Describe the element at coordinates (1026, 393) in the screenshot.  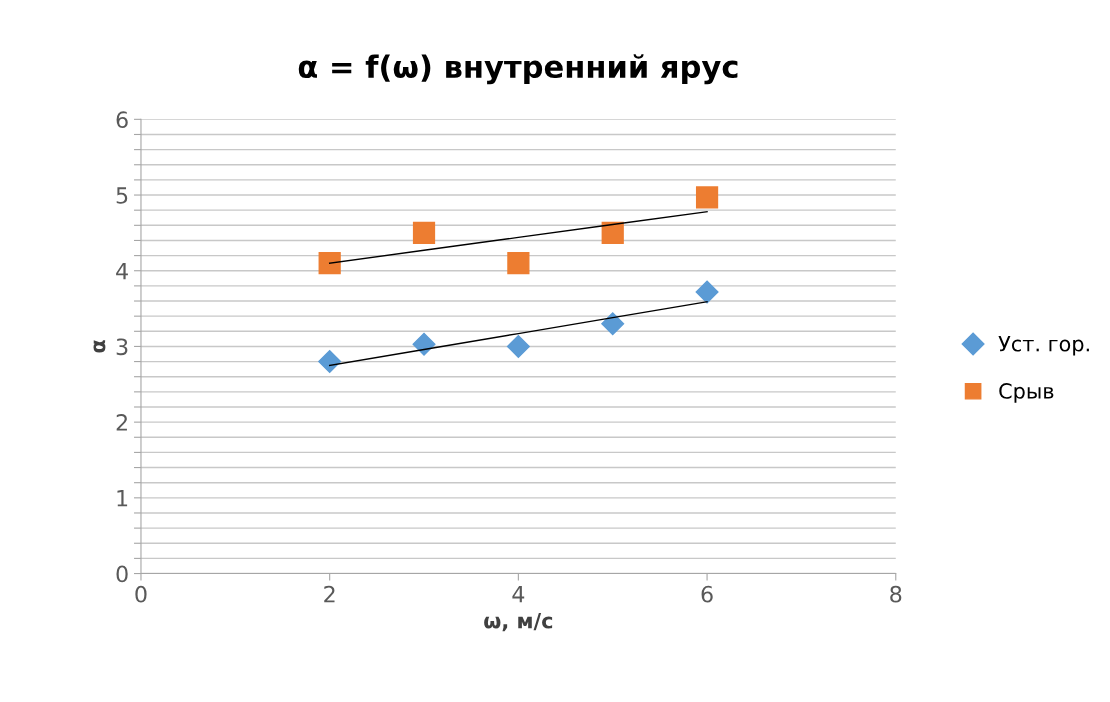
I see `legend-label: Срыв` at that location.